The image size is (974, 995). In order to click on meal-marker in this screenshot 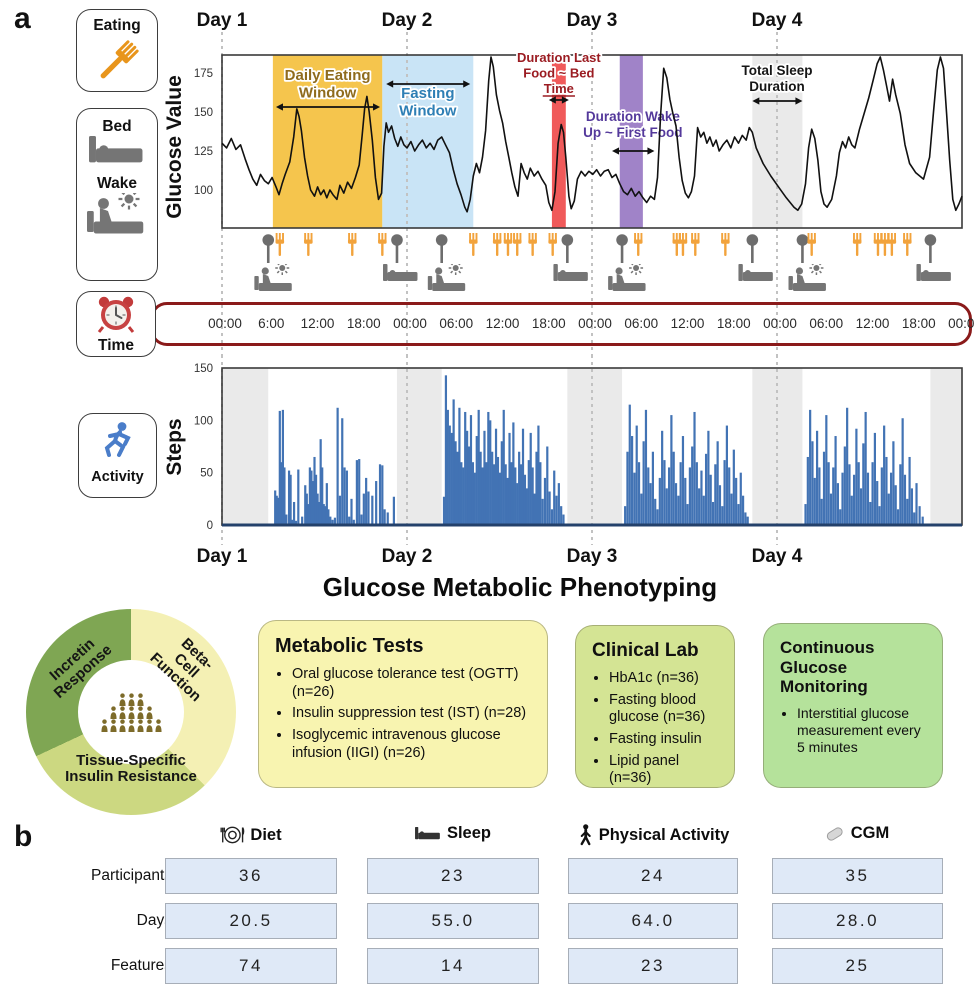, I will do `click(892, 244)`.